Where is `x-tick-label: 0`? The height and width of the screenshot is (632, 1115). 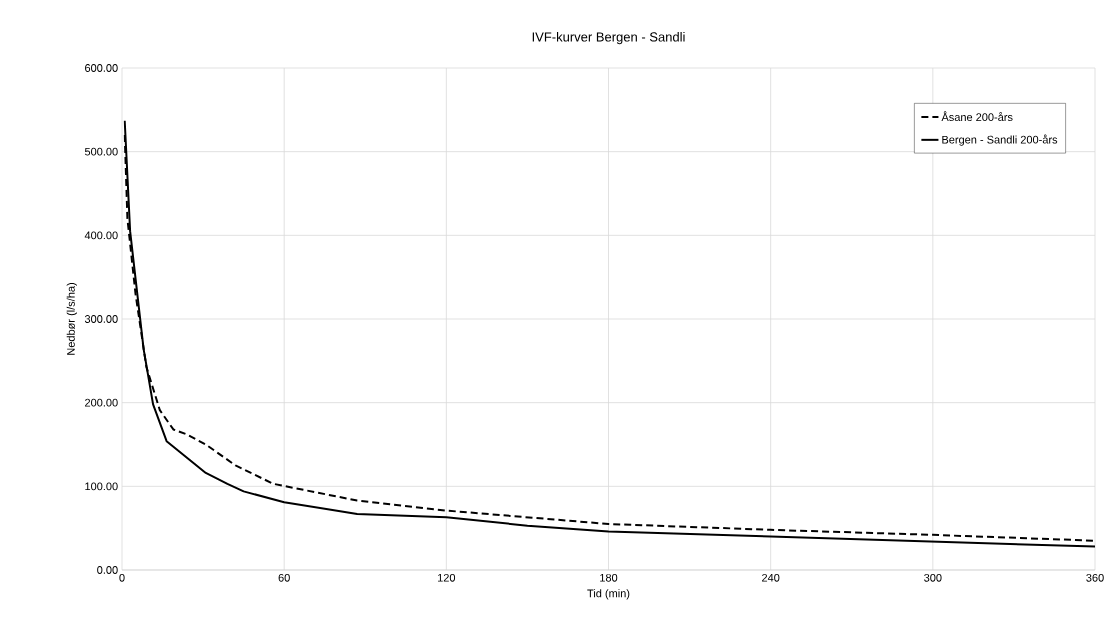 x-tick-label: 0 is located at coordinates (122, 577).